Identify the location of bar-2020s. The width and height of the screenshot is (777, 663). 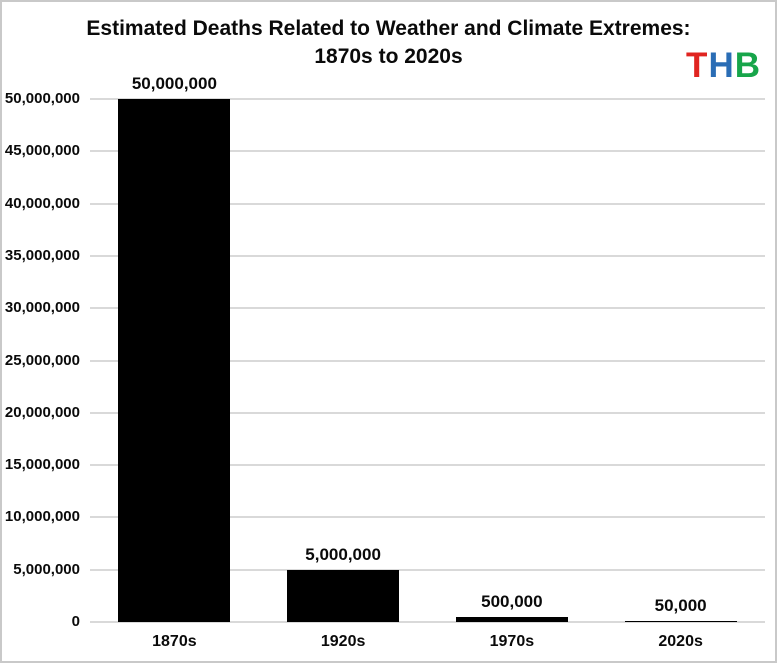
(680, 621).